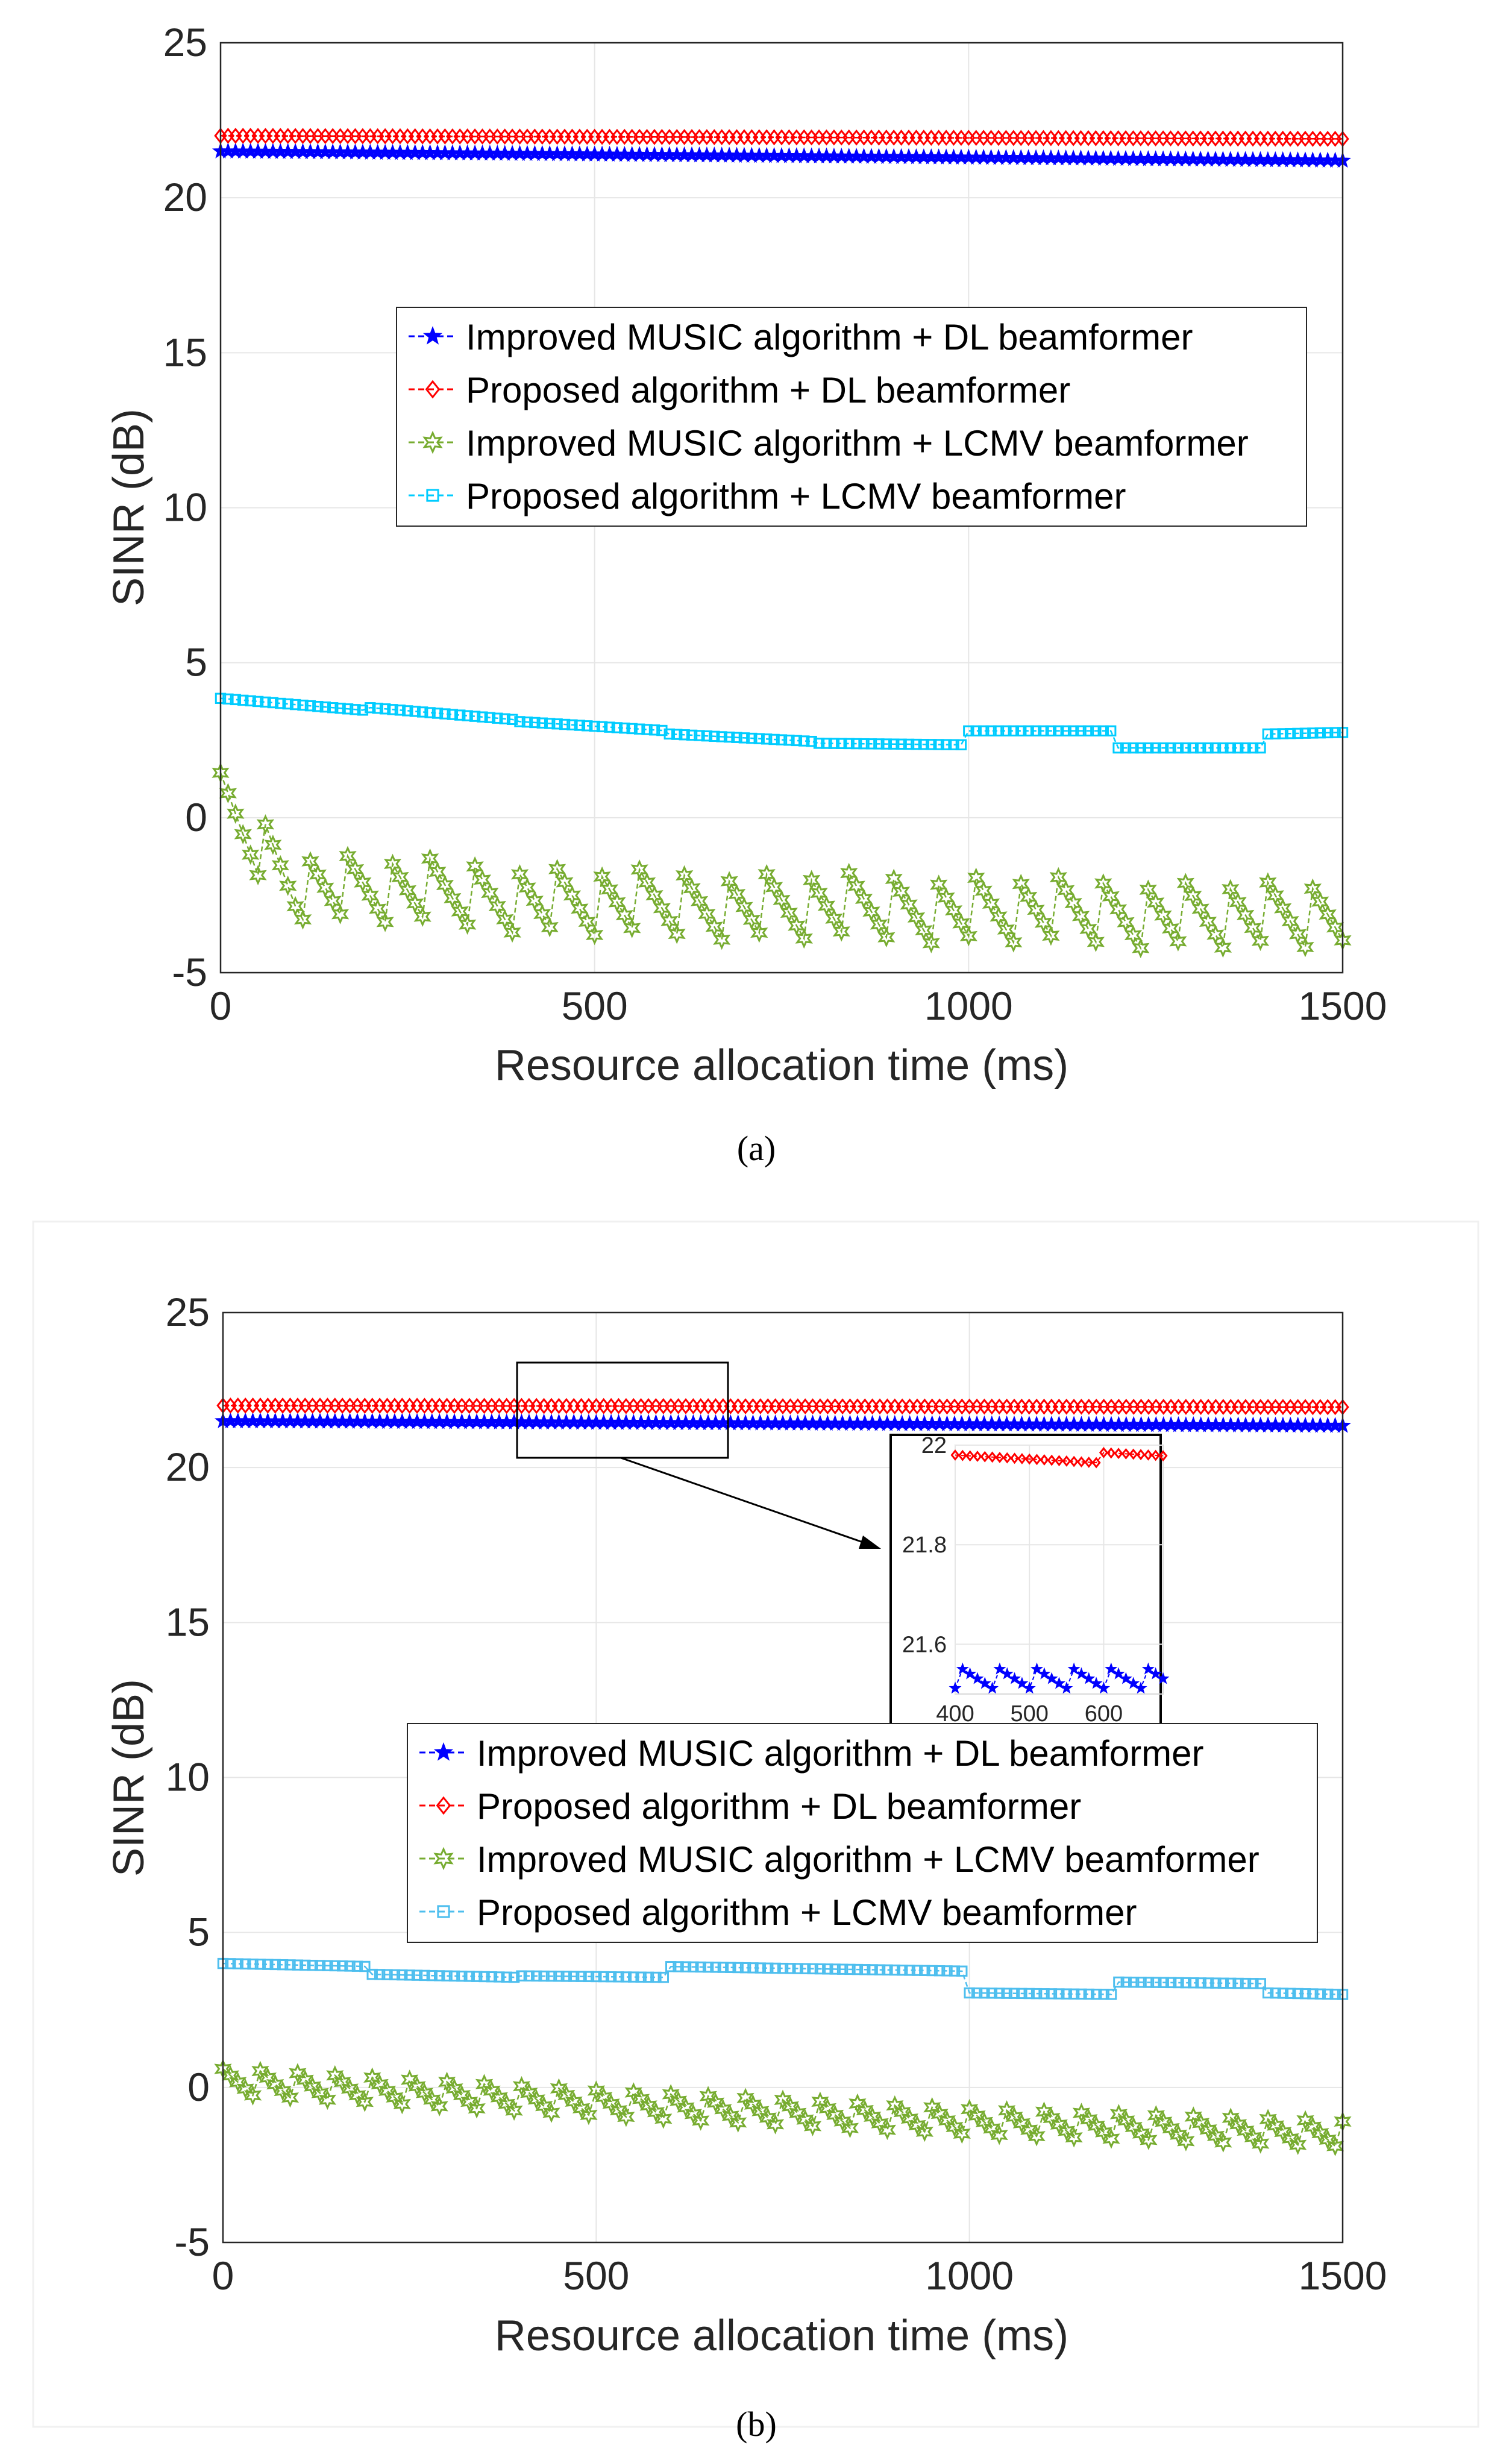 This screenshot has width=1512, height=2463. I want to click on caption-a: (a), so click(756, 1148).